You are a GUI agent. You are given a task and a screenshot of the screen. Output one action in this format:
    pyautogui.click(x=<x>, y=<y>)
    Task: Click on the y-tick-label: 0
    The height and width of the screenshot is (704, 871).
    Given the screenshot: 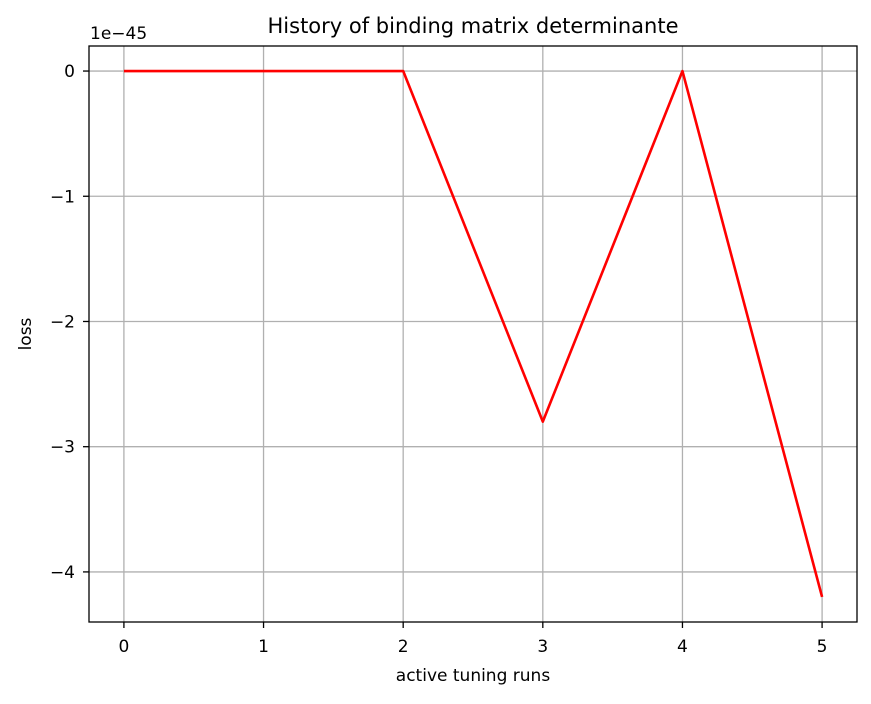 What is the action you would take?
    pyautogui.click(x=69, y=72)
    